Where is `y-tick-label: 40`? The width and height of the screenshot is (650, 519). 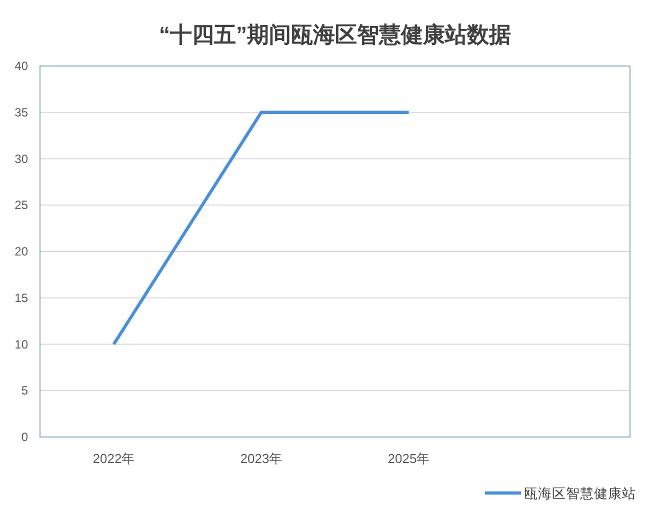 y-tick-label: 40 is located at coordinates (21, 66).